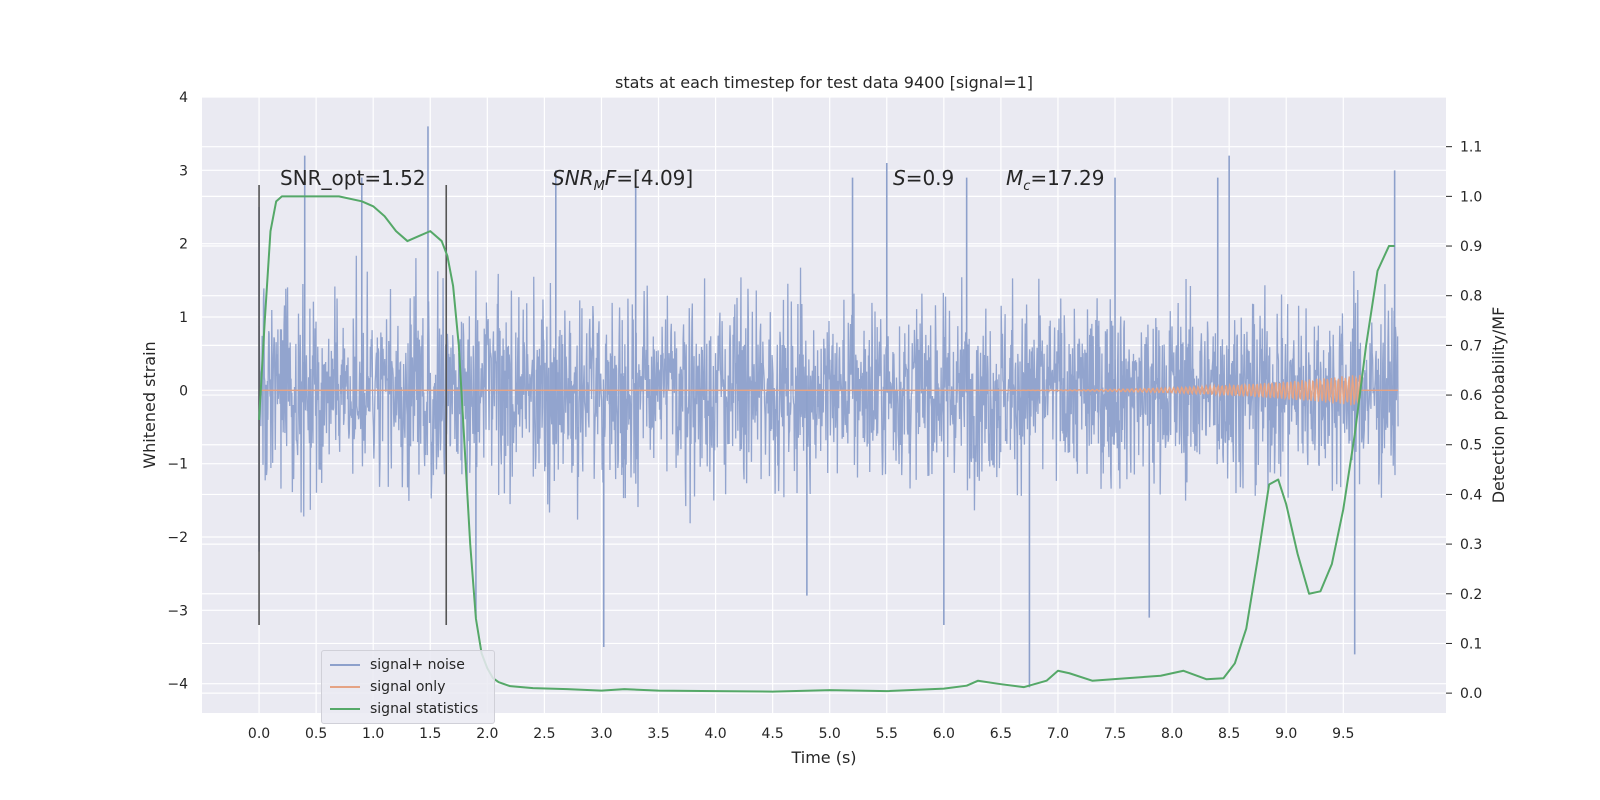 The height and width of the screenshot is (800, 1600). I want to click on y2-tick-label: 1.0, so click(1471, 197).